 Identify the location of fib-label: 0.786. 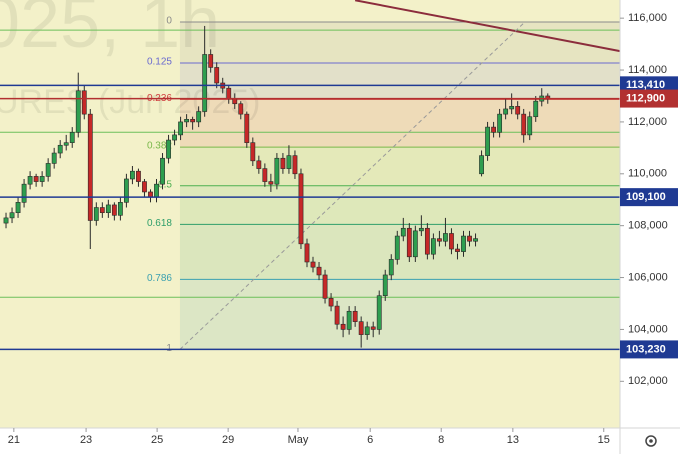
(159, 278).